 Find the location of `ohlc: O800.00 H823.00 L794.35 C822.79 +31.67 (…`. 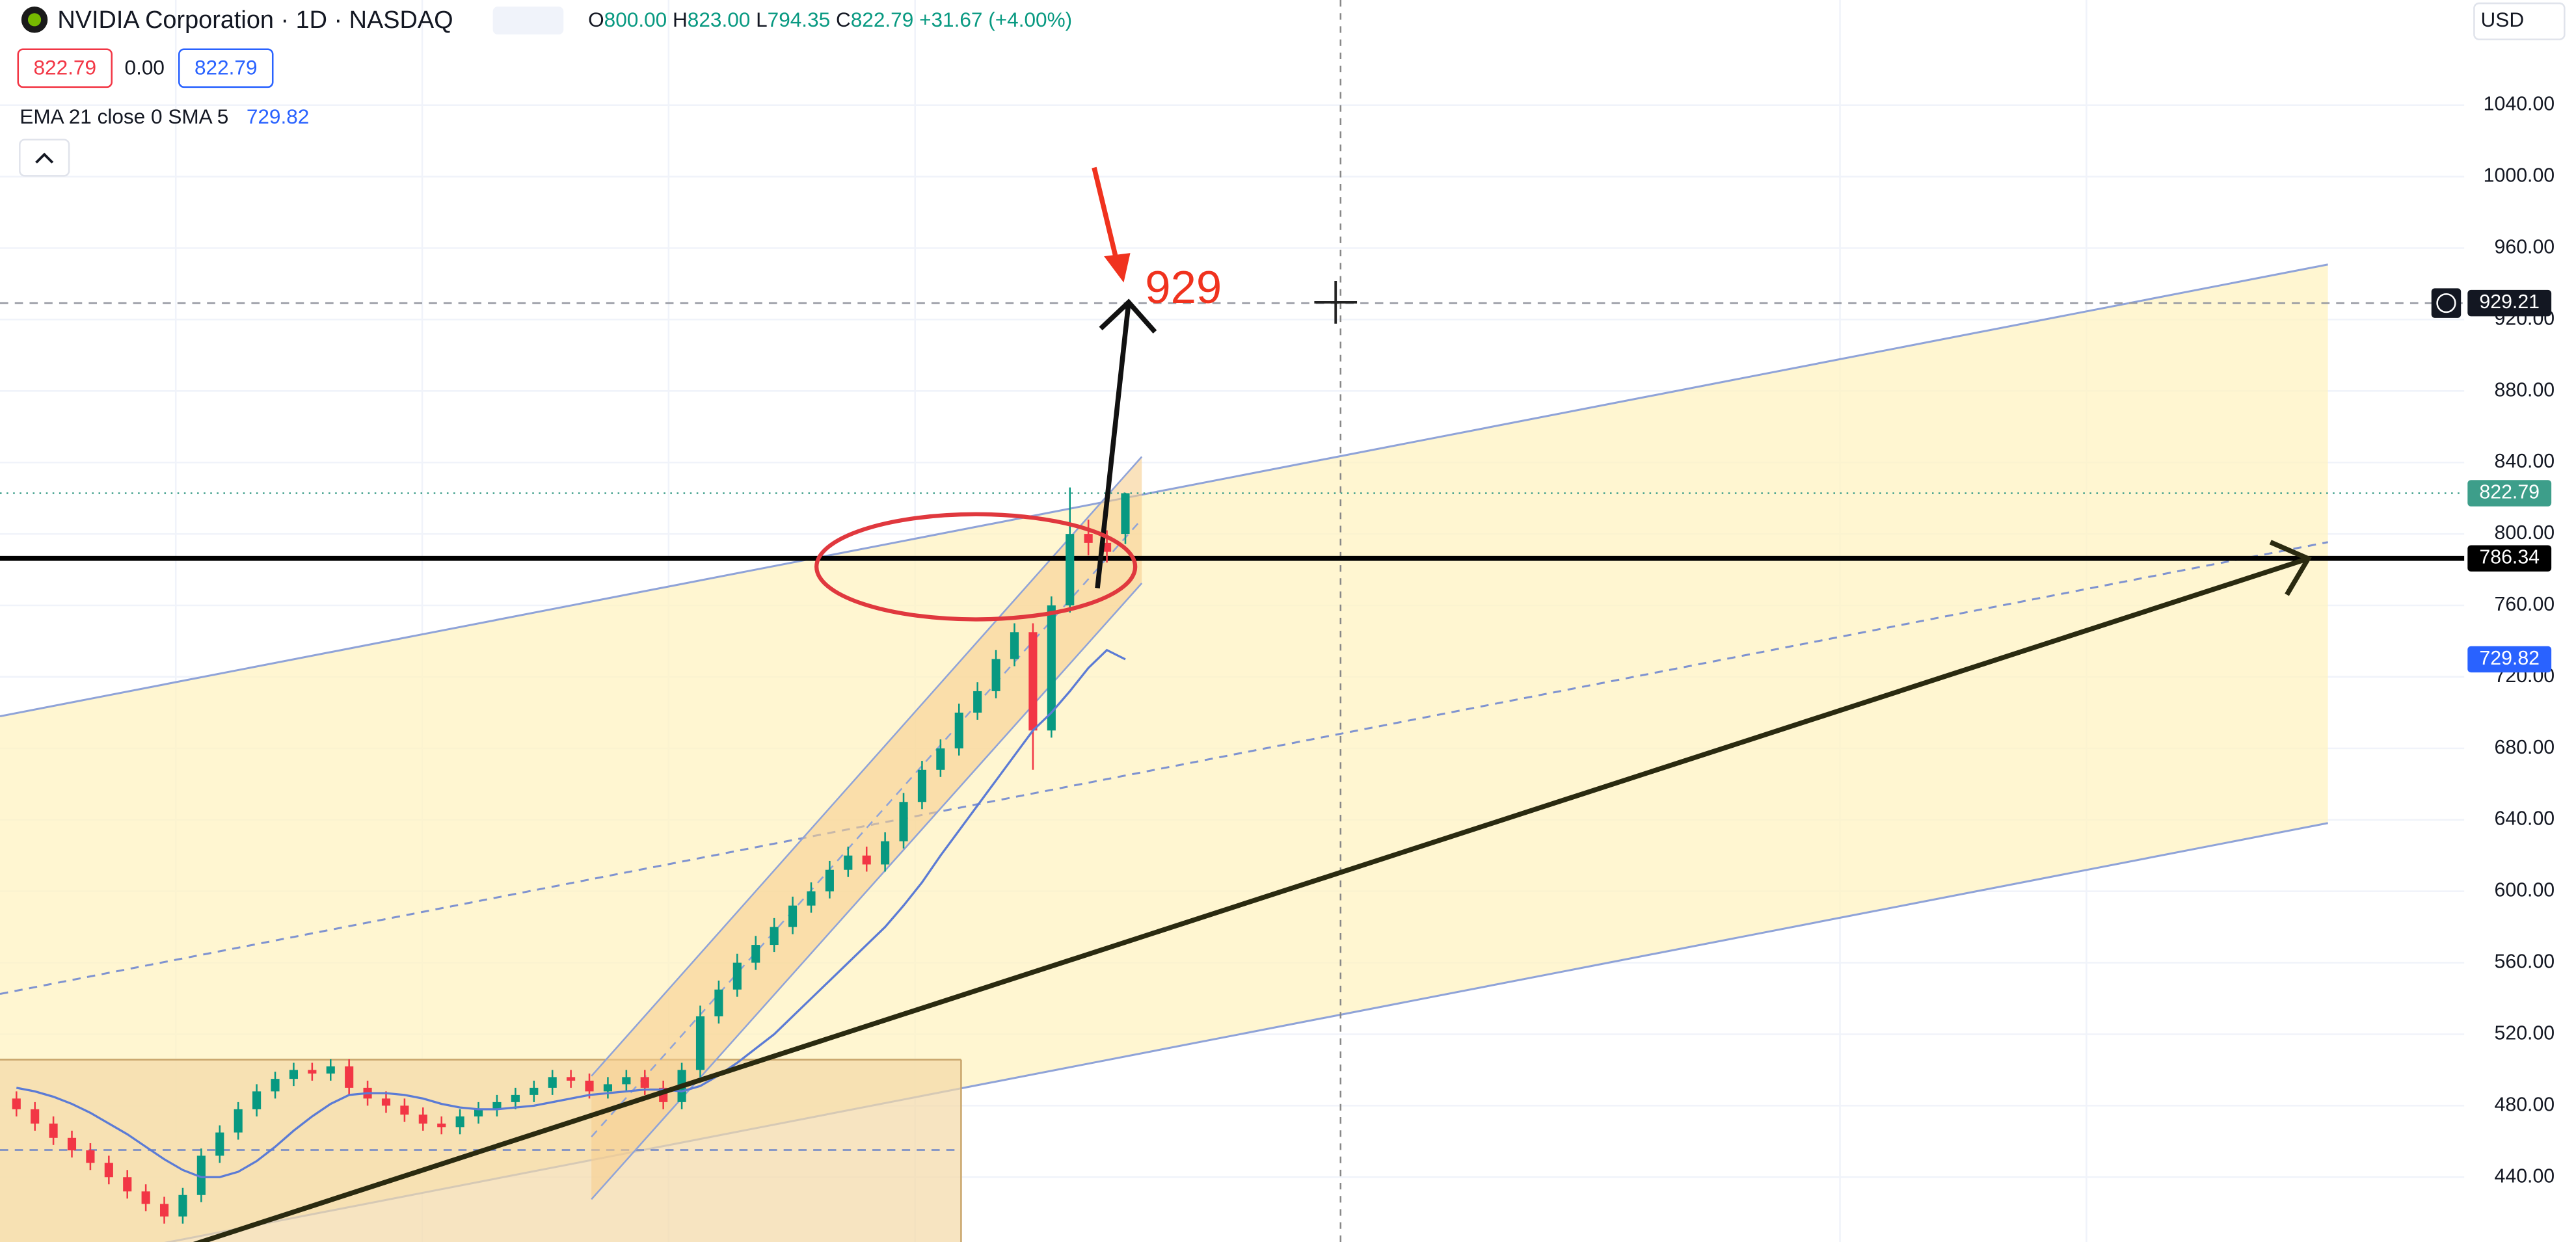

ohlc: O800.00 H823.00 L794.35 C822.79 +31.67 (… is located at coordinates (830, 19).